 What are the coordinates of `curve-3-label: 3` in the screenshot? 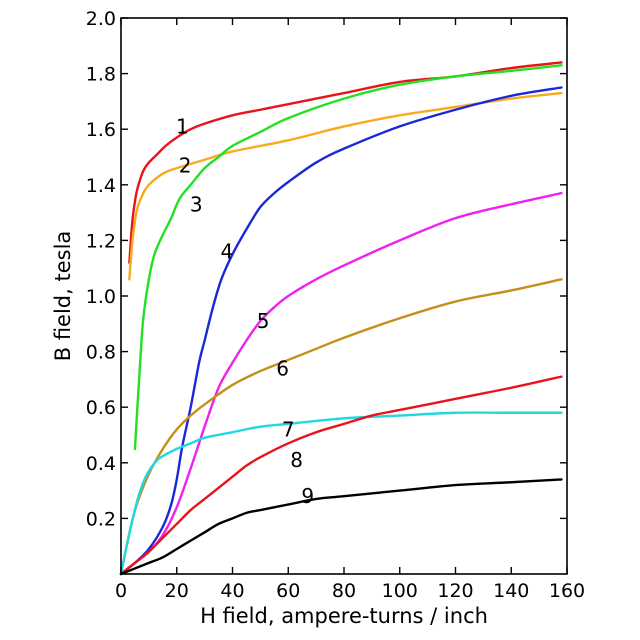 It's located at (196, 204).